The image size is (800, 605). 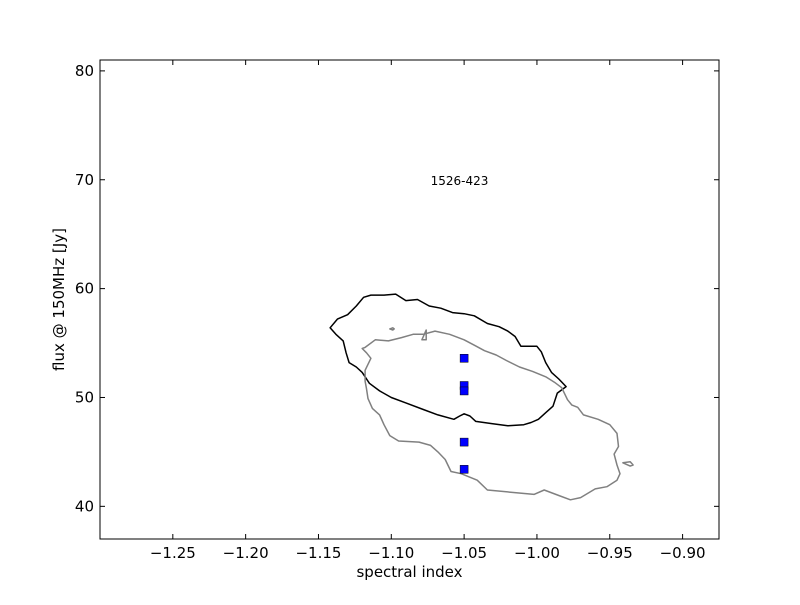 I want to click on x-tick-label: −1.15, so click(x=318, y=553).